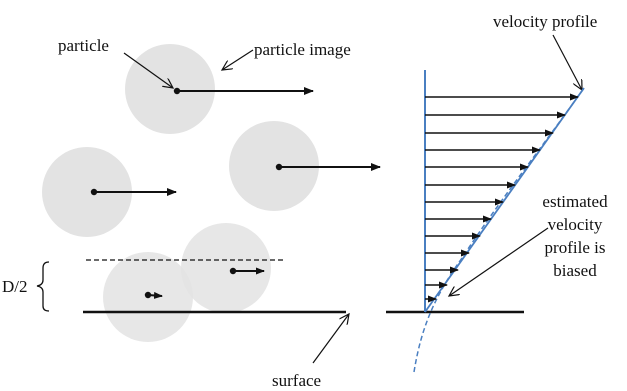 The image size is (627, 391). What do you see at coordinates (567, 62) in the screenshot?
I see `velocity-profile-leader-arrow` at bounding box center [567, 62].